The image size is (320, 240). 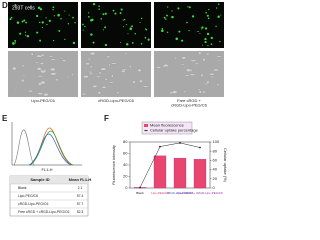 What do you see at coordinates (200, 193) in the screenshot?
I see `x-tick-label: Free cRGD + cRGD-Lipo-PEG/C6` at bounding box center [200, 193].